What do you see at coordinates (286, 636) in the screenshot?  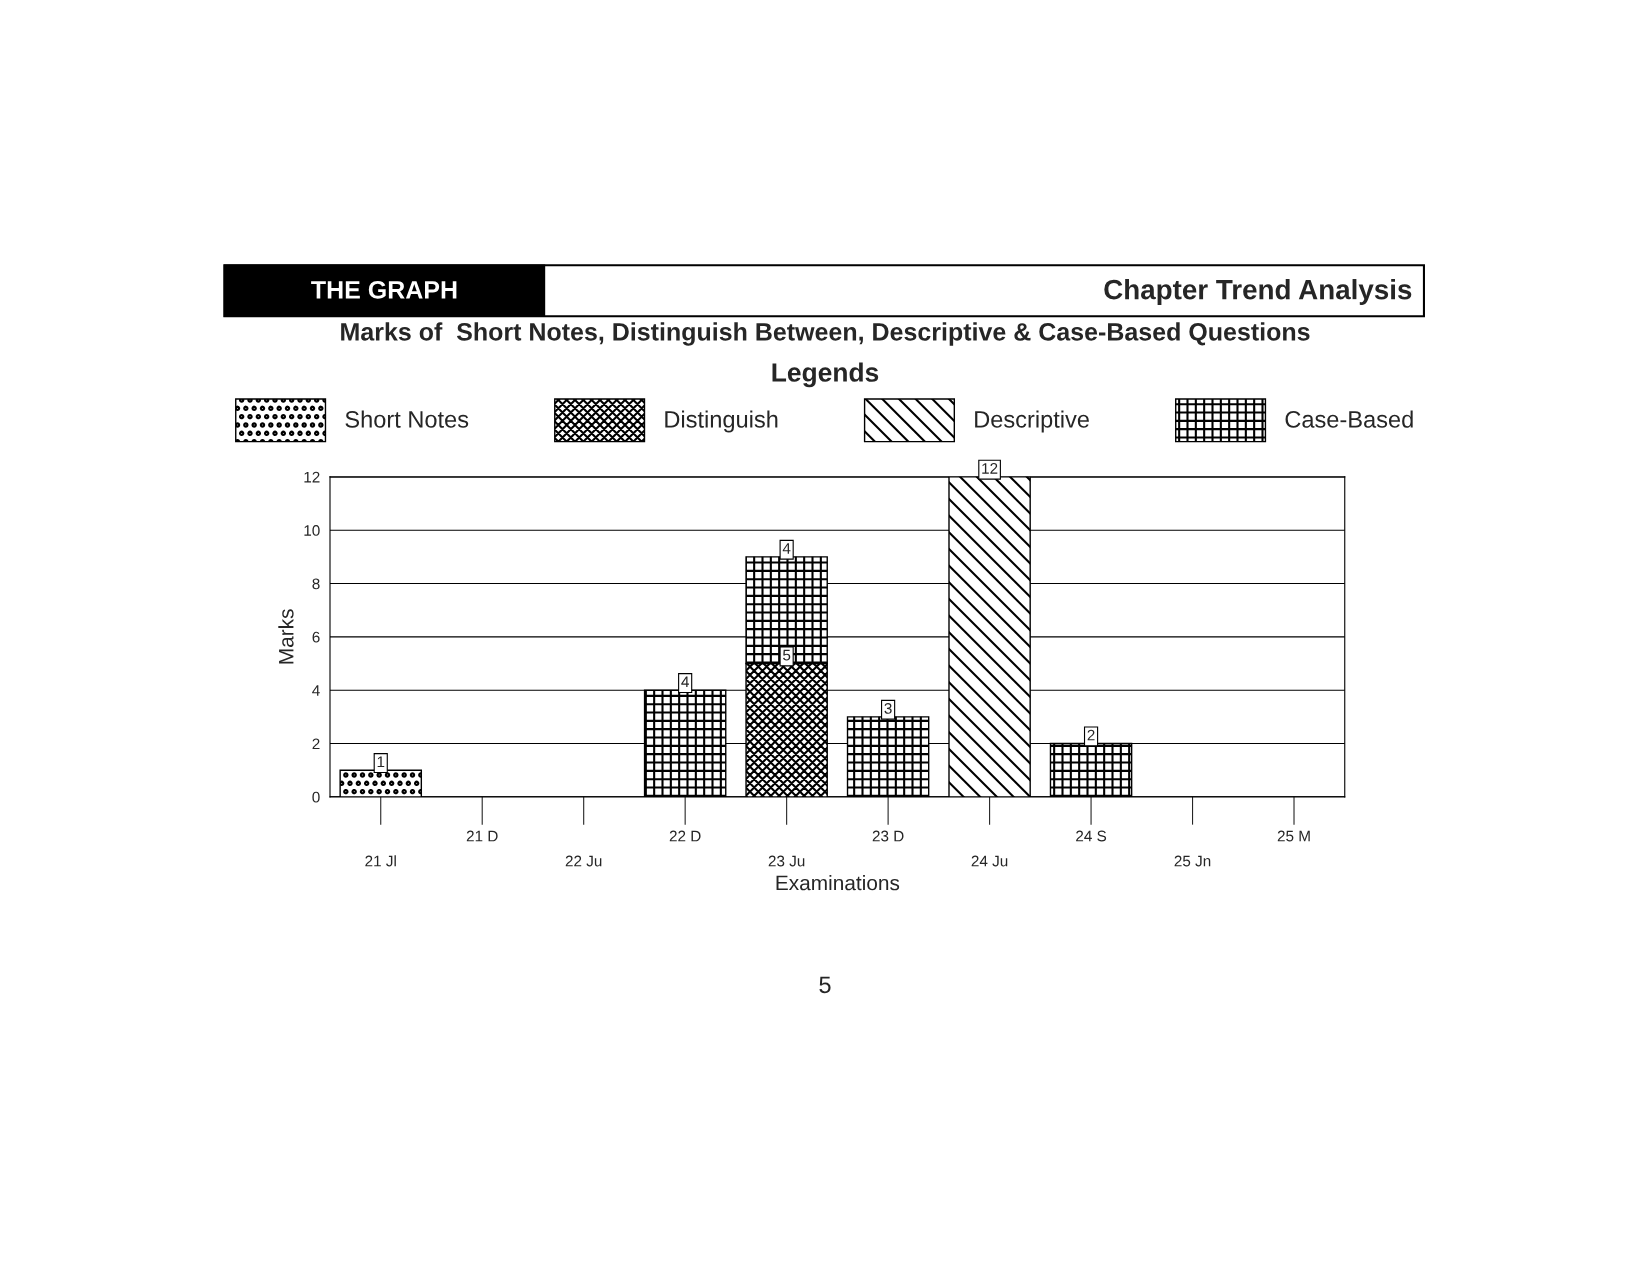 I see `y-axis-title: Marks` at bounding box center [286, 636].